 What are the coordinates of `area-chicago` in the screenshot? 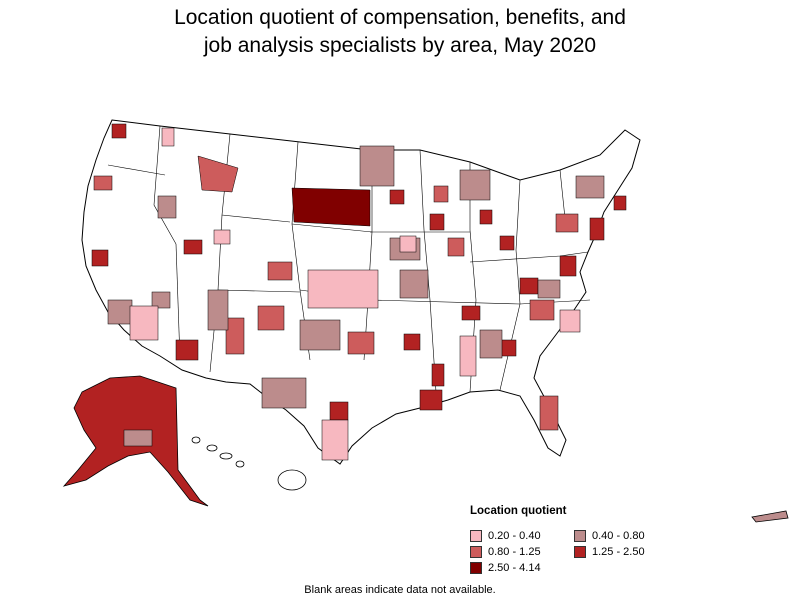 It's located at (437, 222).